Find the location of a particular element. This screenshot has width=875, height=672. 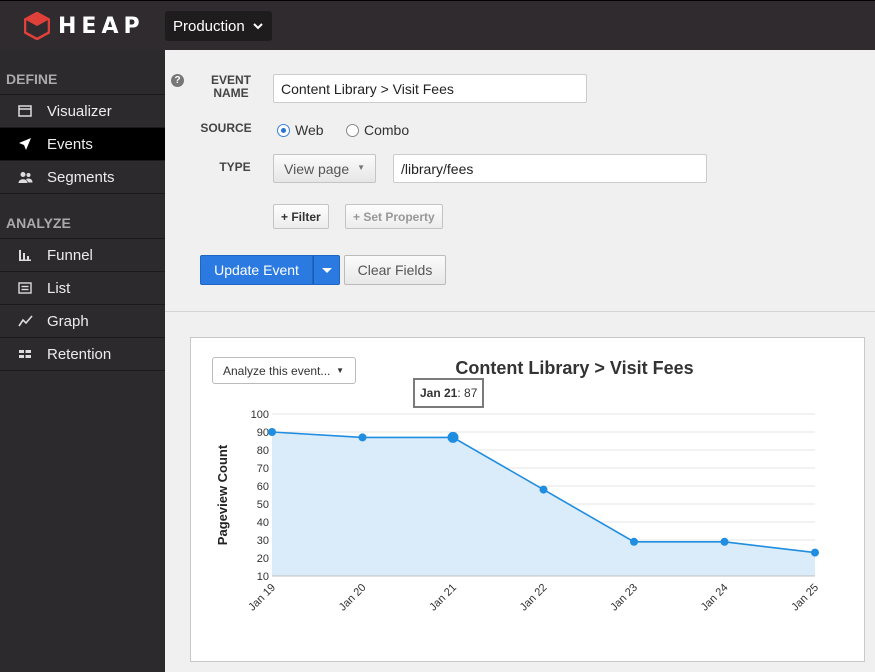

sidebar-item-label: Visualizer is located at coordinates (79, 111).